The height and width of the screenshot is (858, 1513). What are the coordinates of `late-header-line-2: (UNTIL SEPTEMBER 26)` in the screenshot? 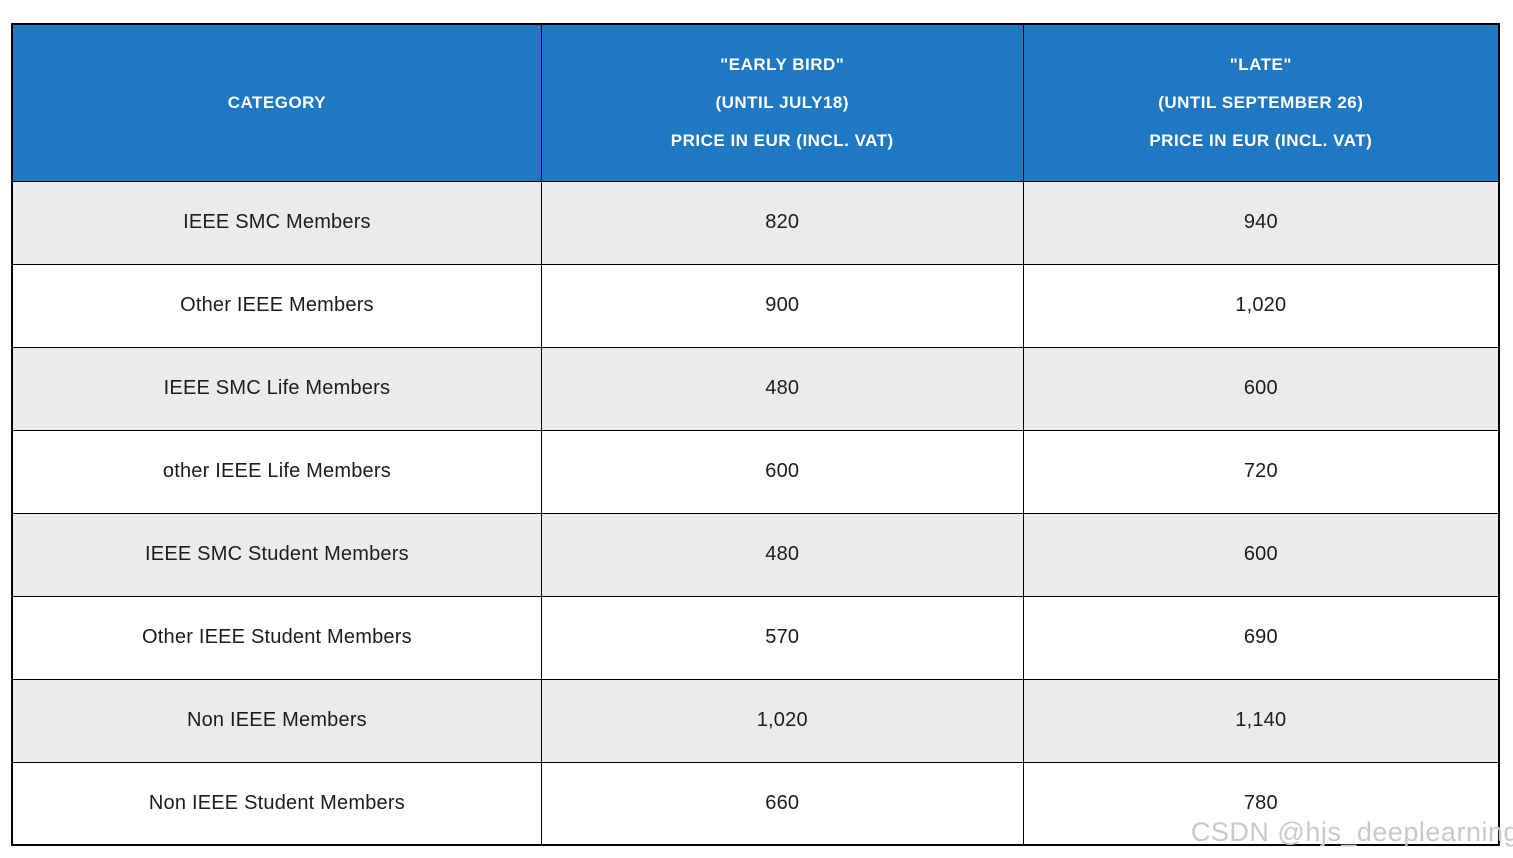 It's located at (1261, 102).